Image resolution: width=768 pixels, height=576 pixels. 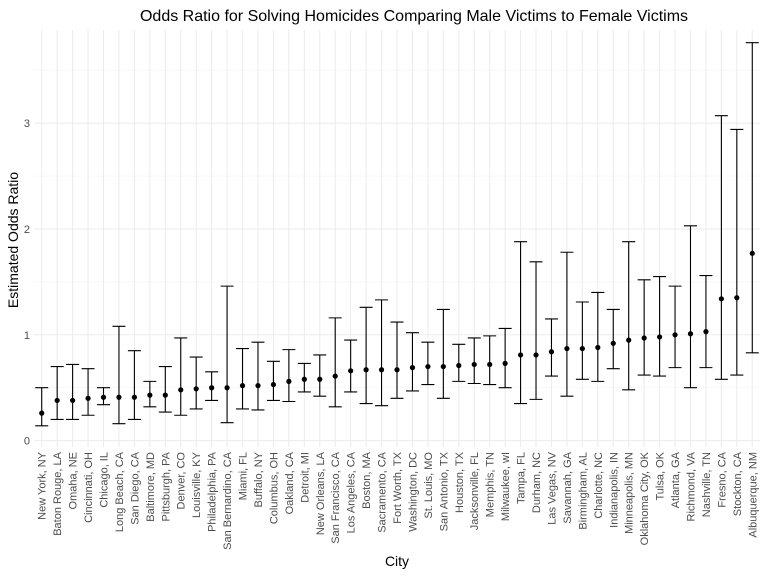 I want to click on x-tick-label: Denver, CO, so click(x=182, y=481).